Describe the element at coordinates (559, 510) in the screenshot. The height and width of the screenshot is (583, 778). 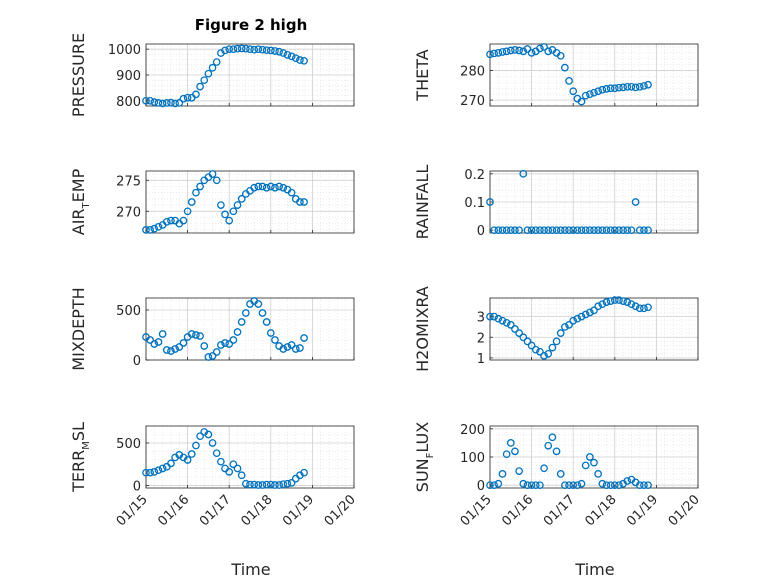
I see `x-tick-label: 01/17` at that location.